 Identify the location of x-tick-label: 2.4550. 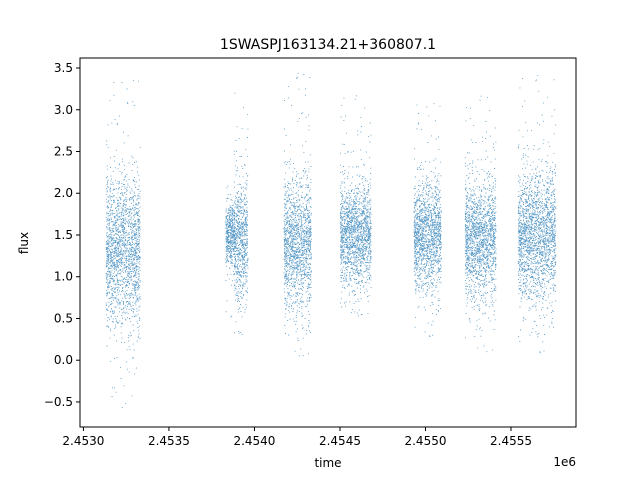
(425, 441).